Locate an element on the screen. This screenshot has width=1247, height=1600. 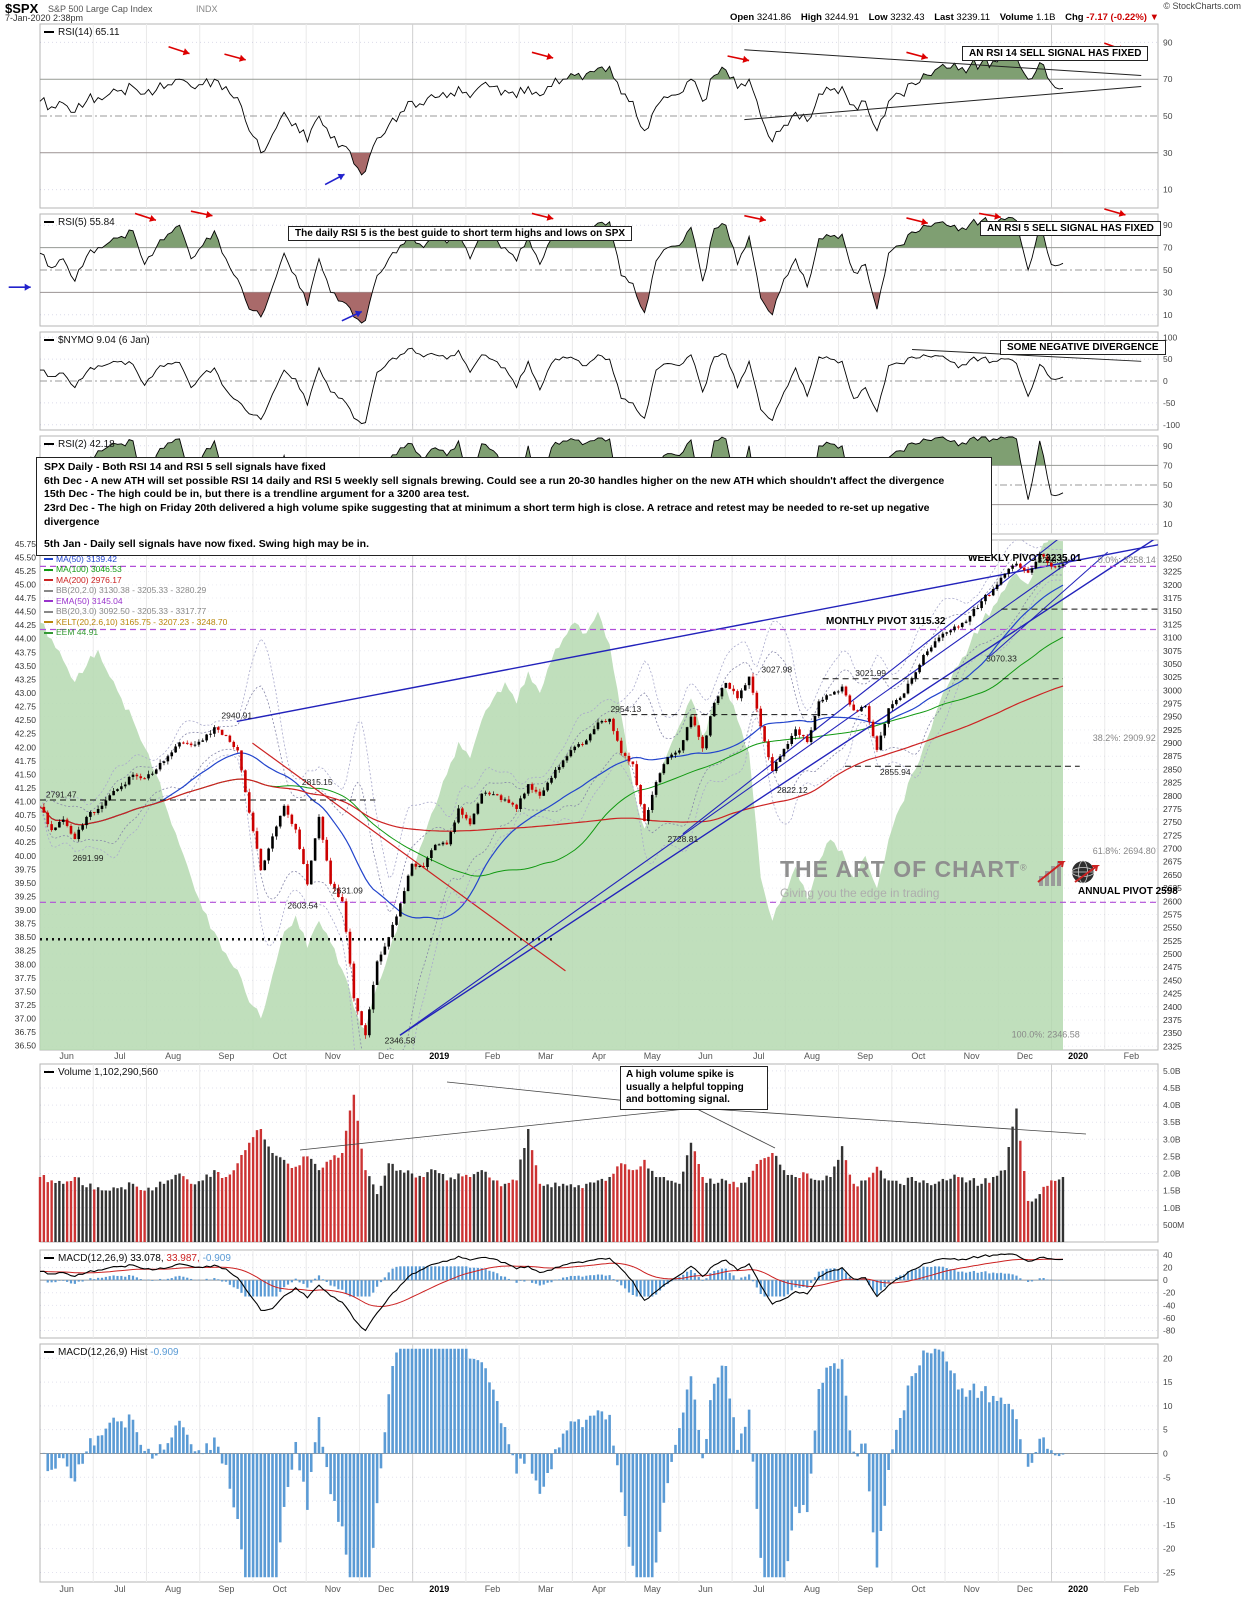
svg-text: 2575 is located at coordinates (1172, 914).